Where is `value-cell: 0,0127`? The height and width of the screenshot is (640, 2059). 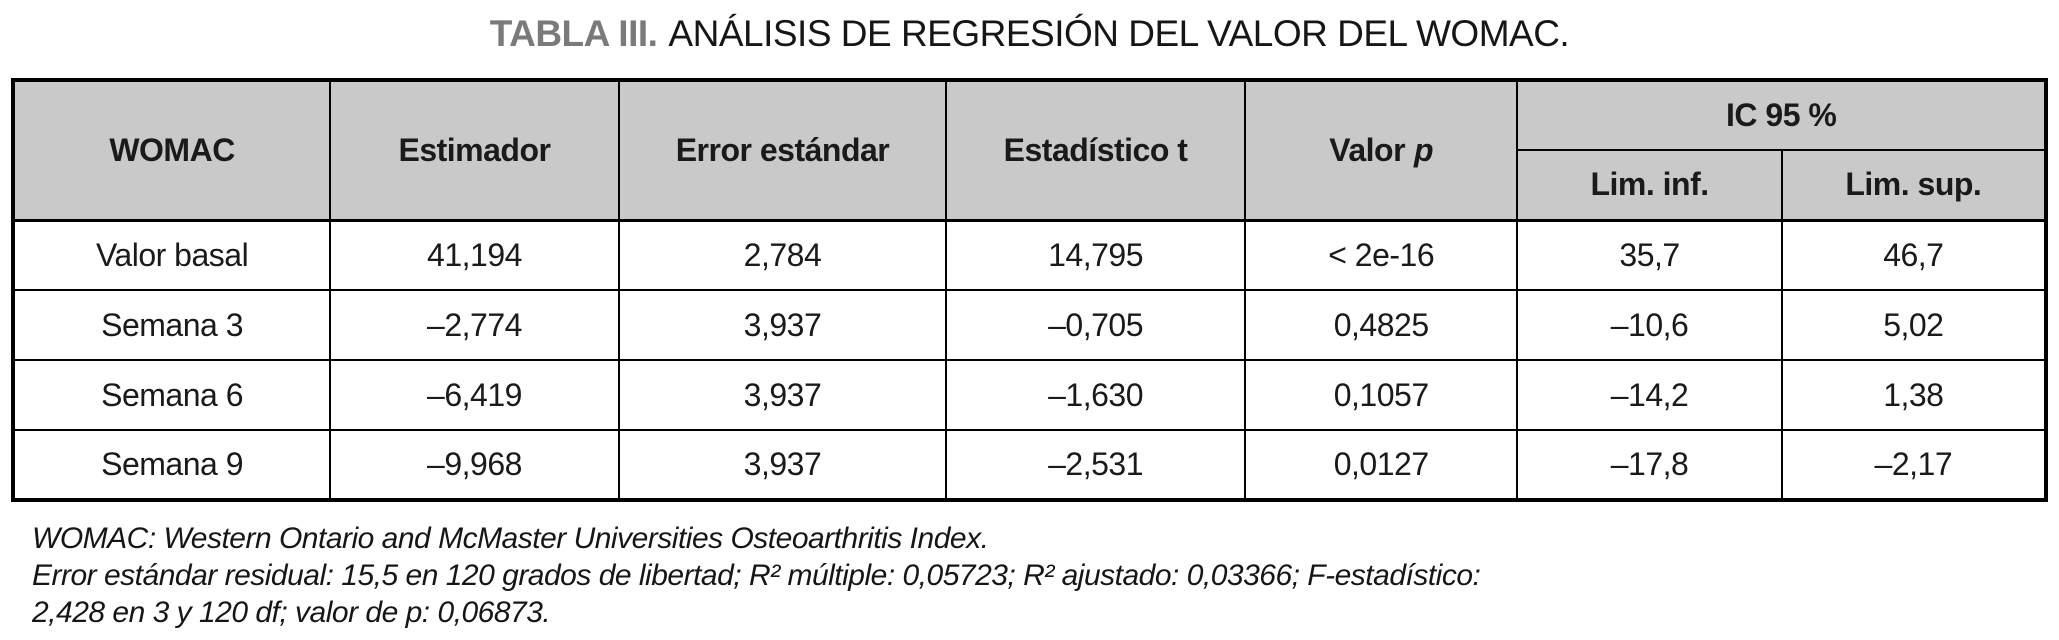 value-cell: 0,0127 is located at coordinates (1381, 465).